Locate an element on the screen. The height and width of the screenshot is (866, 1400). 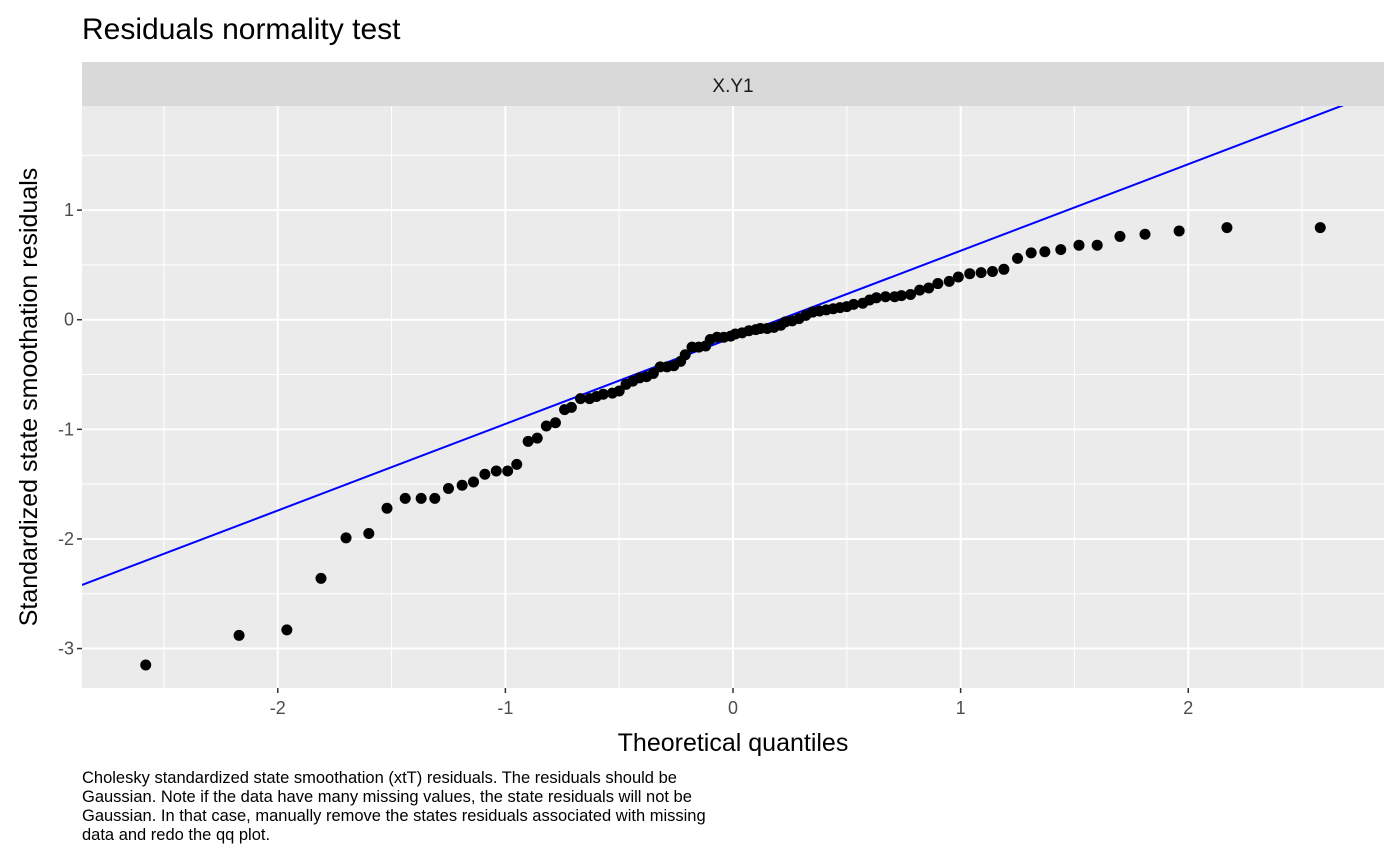
y-tick-label: 1 is located at coordinates (69, 210).